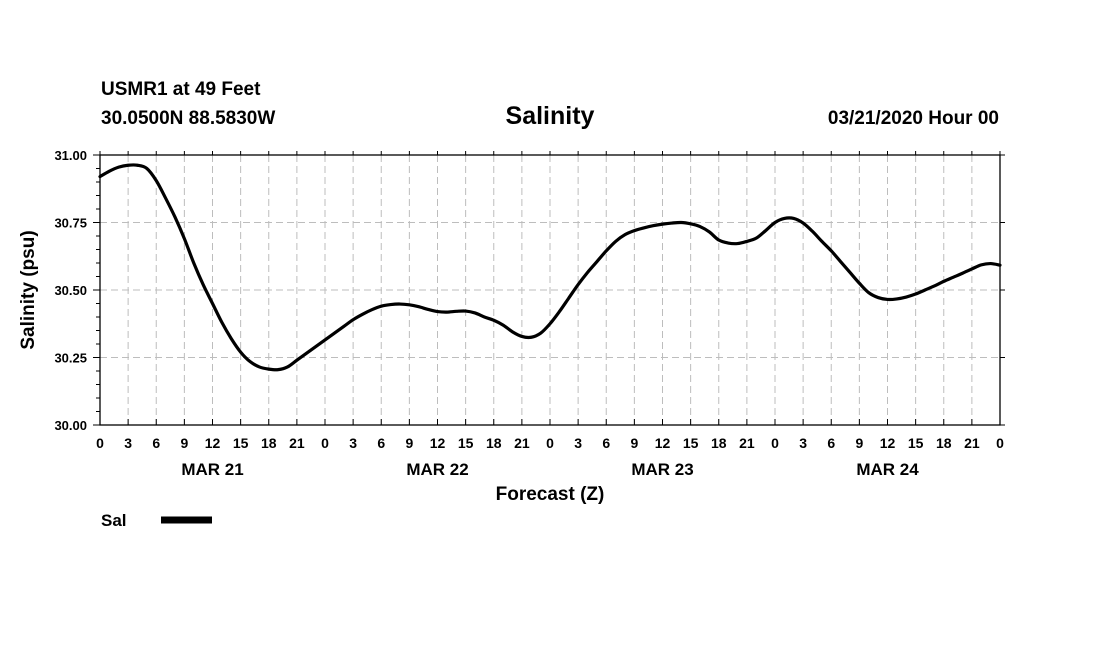 The height and width of the screenshot is (650, 1100). Describe the element at coordinates (550, 116) in the screenshot. I see `chart-title: Salinity` at that location.